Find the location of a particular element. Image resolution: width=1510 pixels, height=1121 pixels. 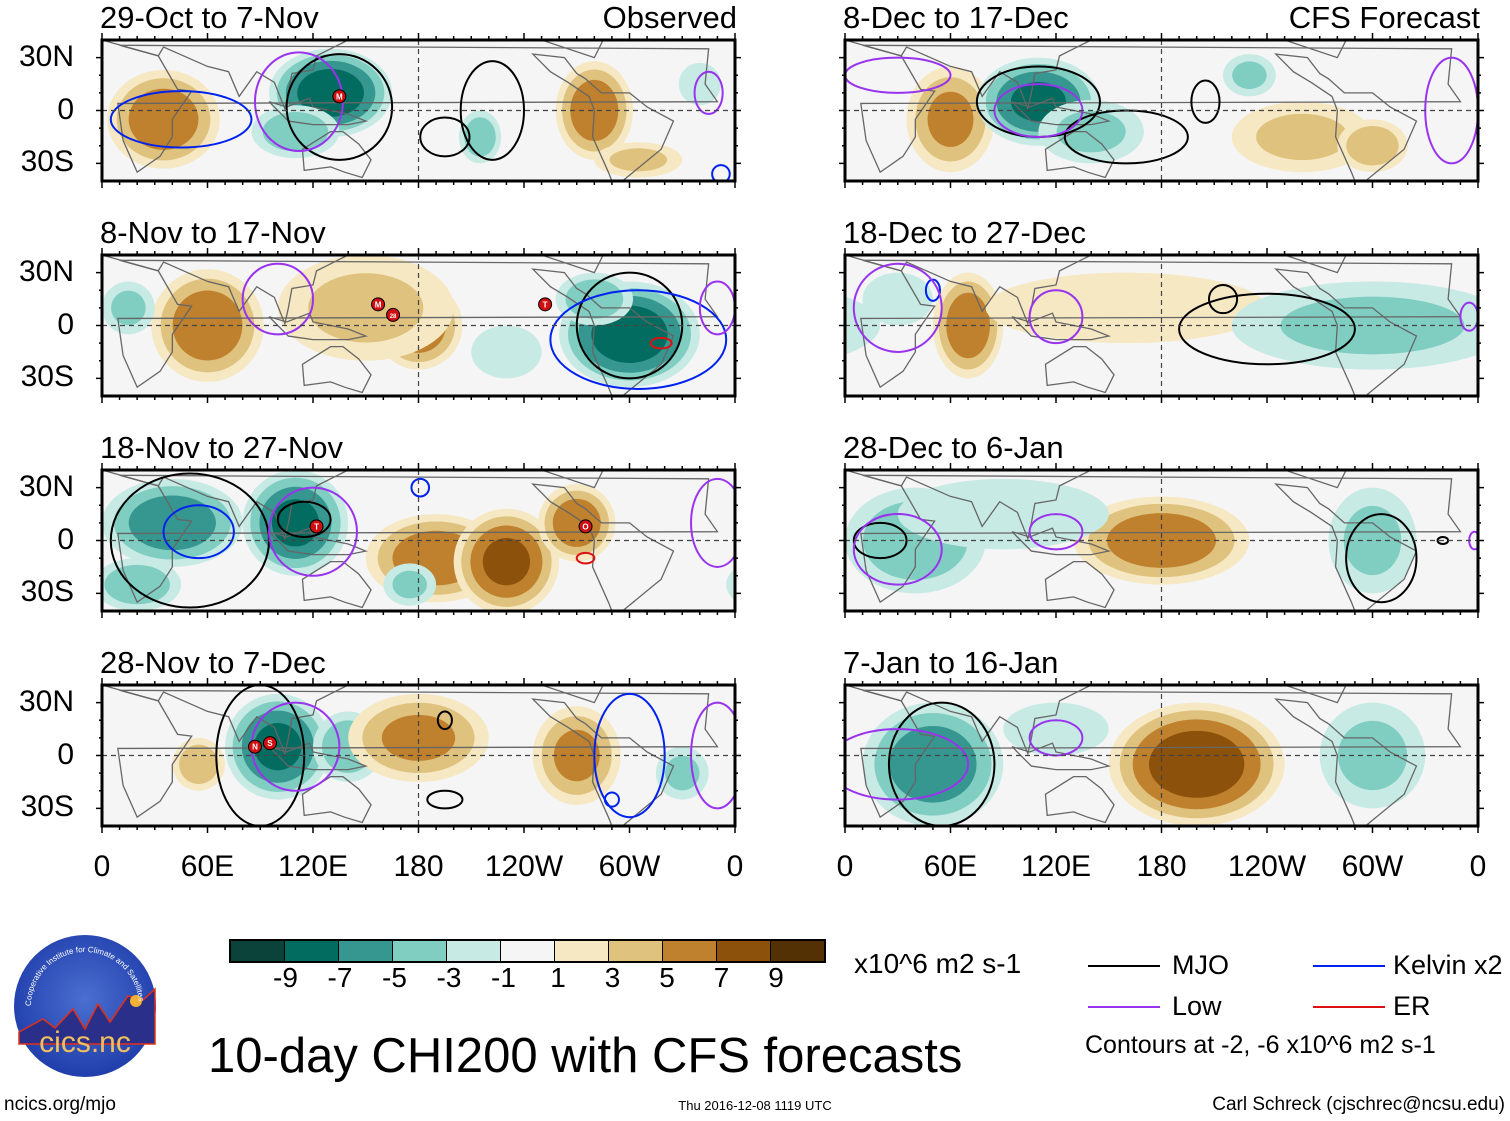

colorbar-label: 3 is located at coordinates (612, 977).